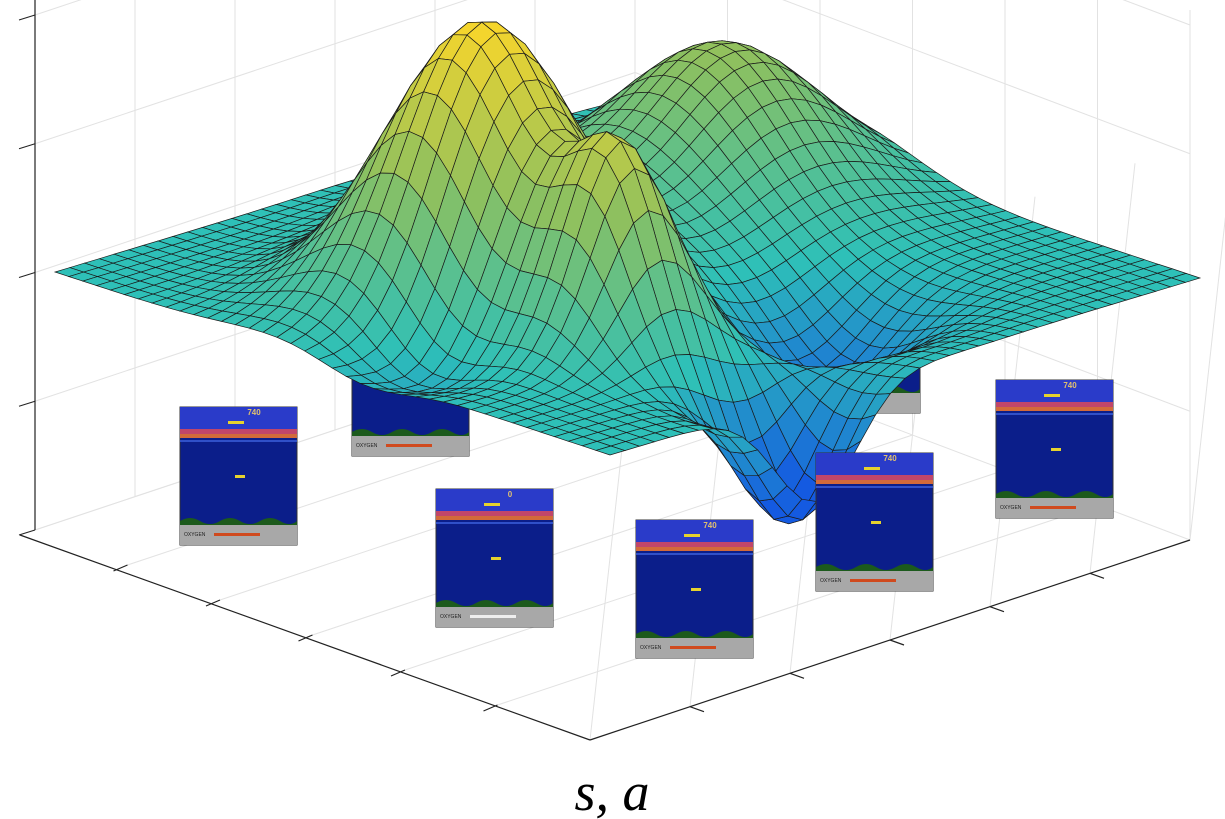 The width and height of the screenshot is (1225, 819). Describe the element at coordinates (610, 450) in the screenshot. I see `surface-patch` at that location.